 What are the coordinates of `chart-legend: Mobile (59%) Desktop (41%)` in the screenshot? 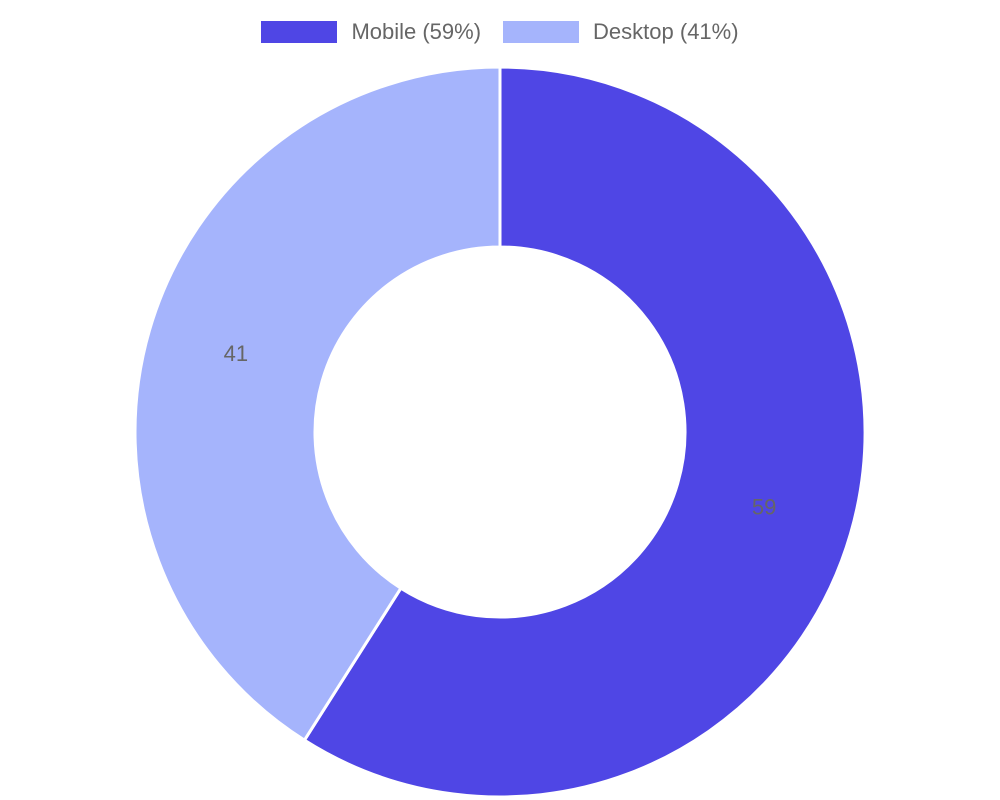 It's located at (500, 32).